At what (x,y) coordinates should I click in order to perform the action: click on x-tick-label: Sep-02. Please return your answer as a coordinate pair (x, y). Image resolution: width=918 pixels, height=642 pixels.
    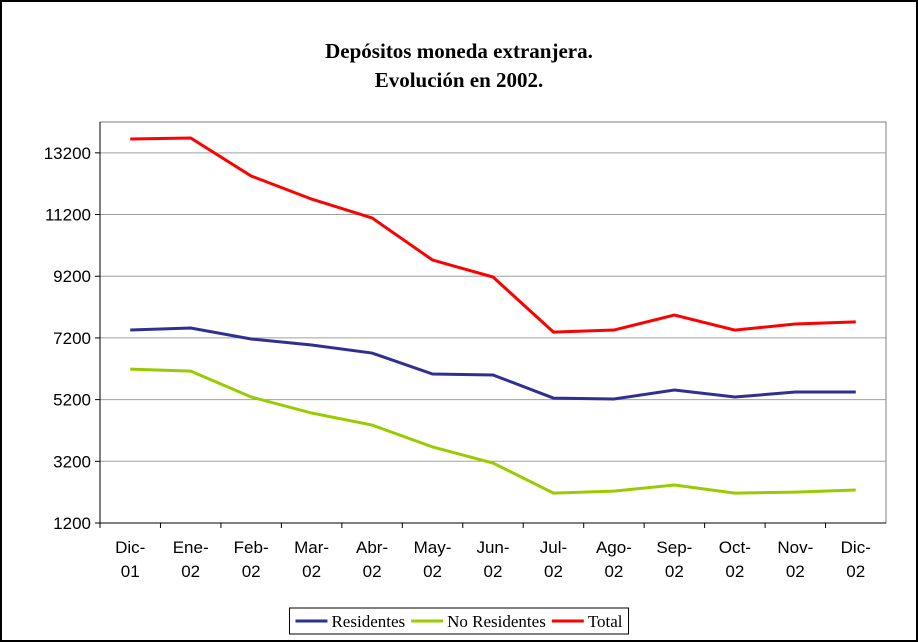
    Looking at the image, I should click on (674, 559).